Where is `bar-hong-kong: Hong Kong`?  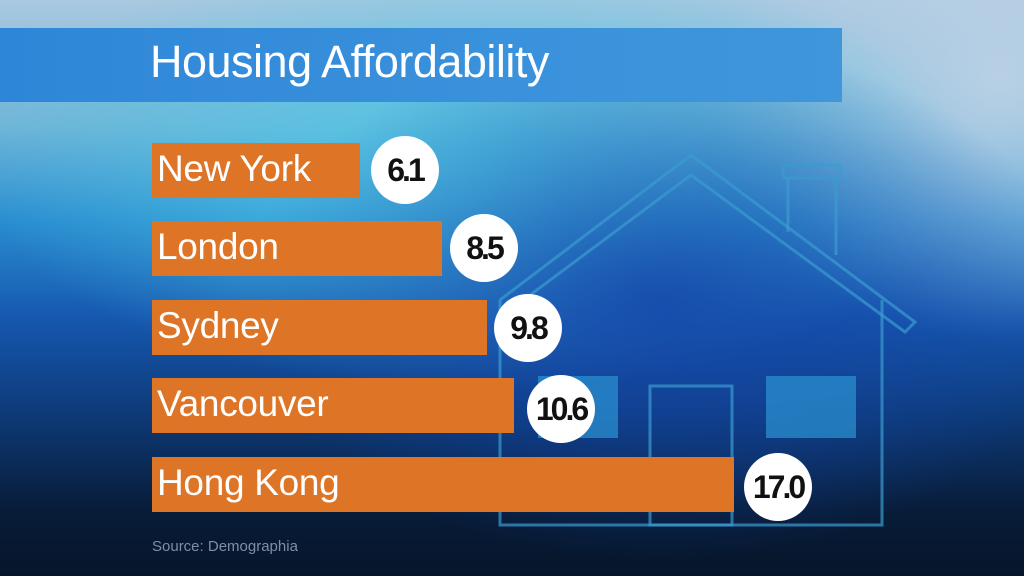
bar-hong-kong: Hong Kong is located at coordinates (443, 484).